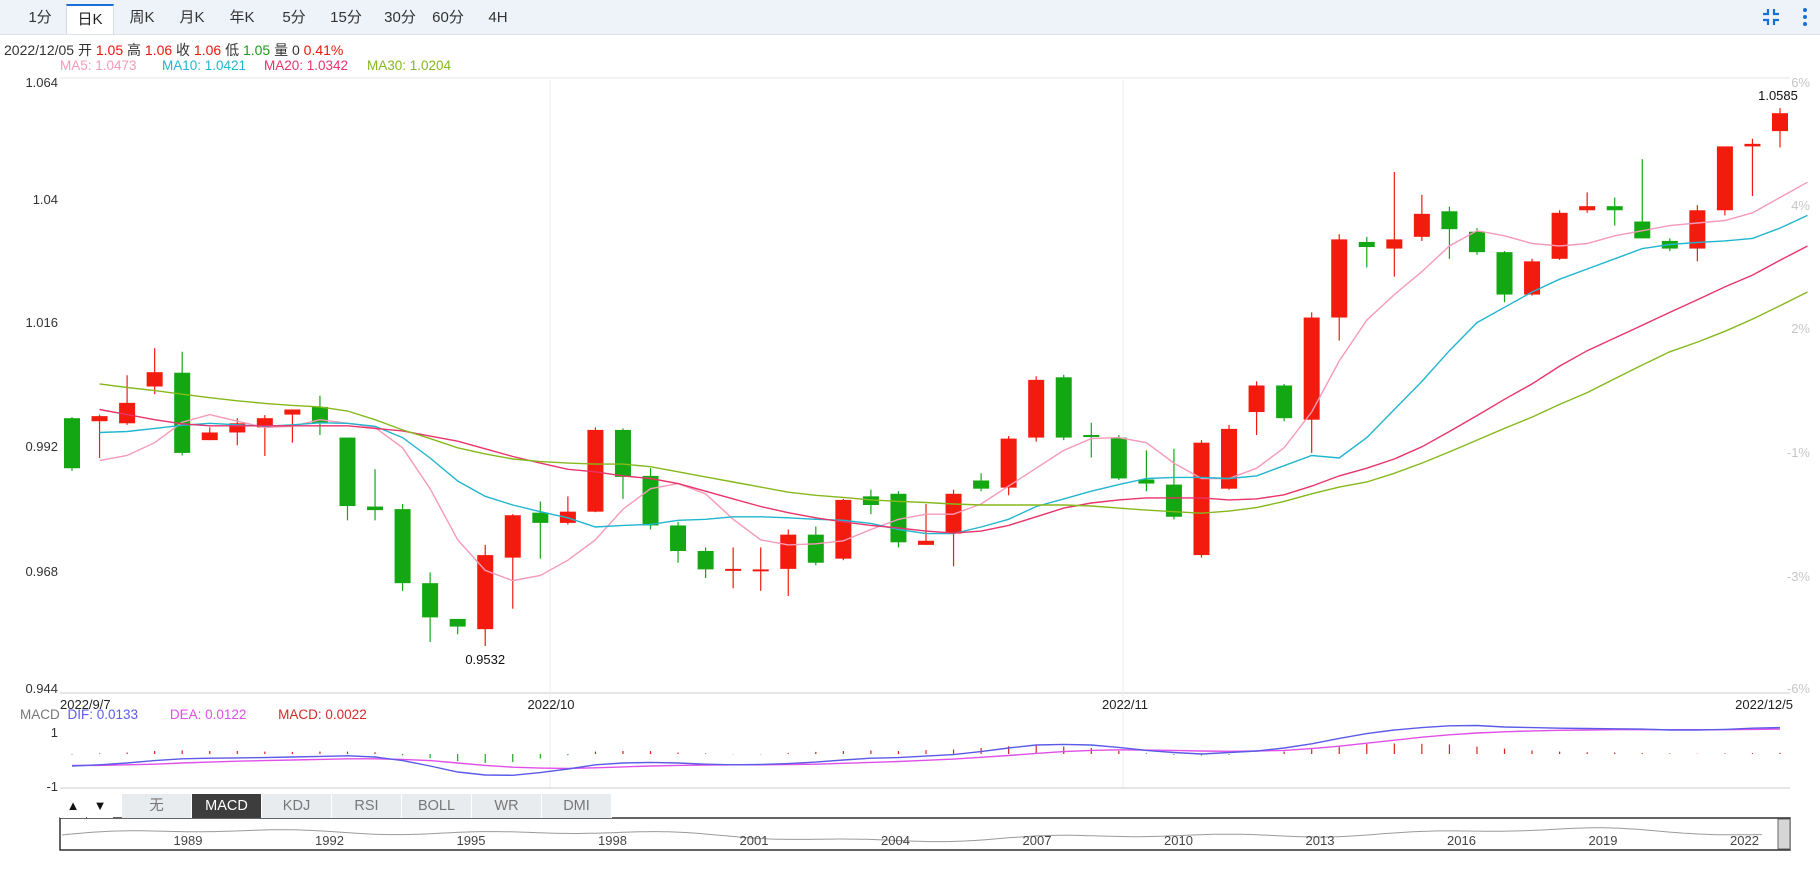 The width and height of the screenshot is (1820, 882). Describe the element at coordinates (294, 17) in the screenshot. I see `tab-5分: 5分` at that location.